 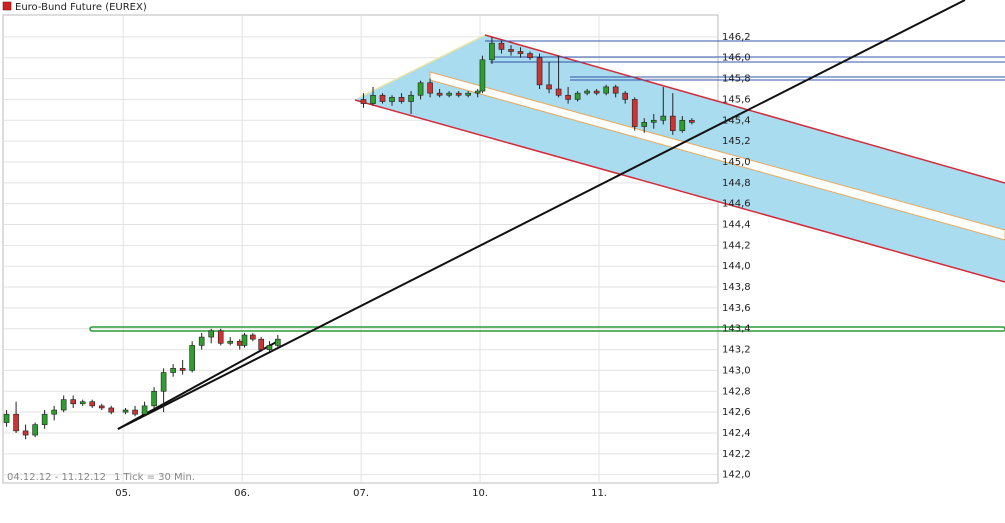 I want to click on y-tick-label: 145,2, so click(x=736, y=141).